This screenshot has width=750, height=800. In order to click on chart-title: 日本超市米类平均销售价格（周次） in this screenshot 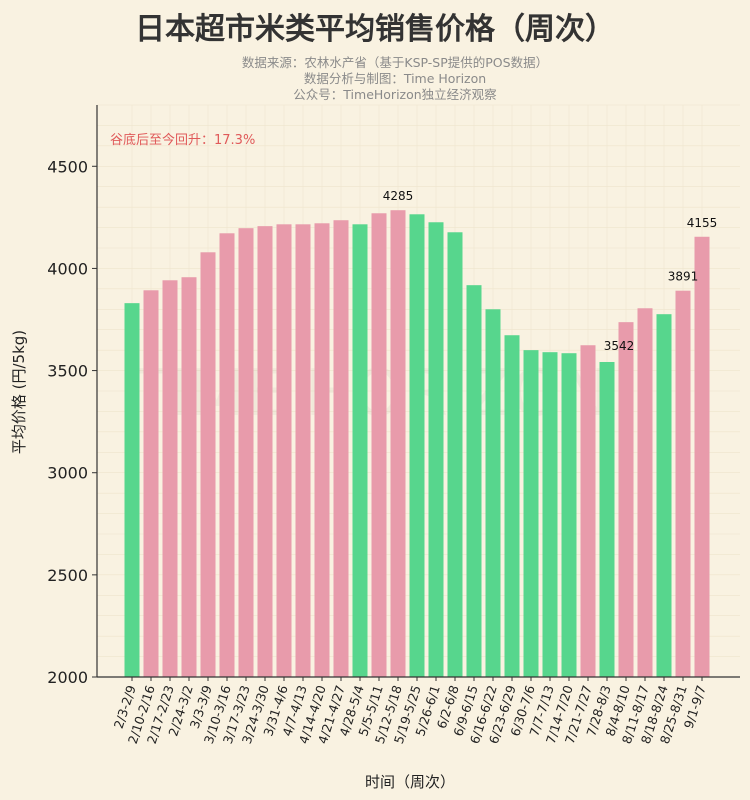, I will do `click(375, 29)`.